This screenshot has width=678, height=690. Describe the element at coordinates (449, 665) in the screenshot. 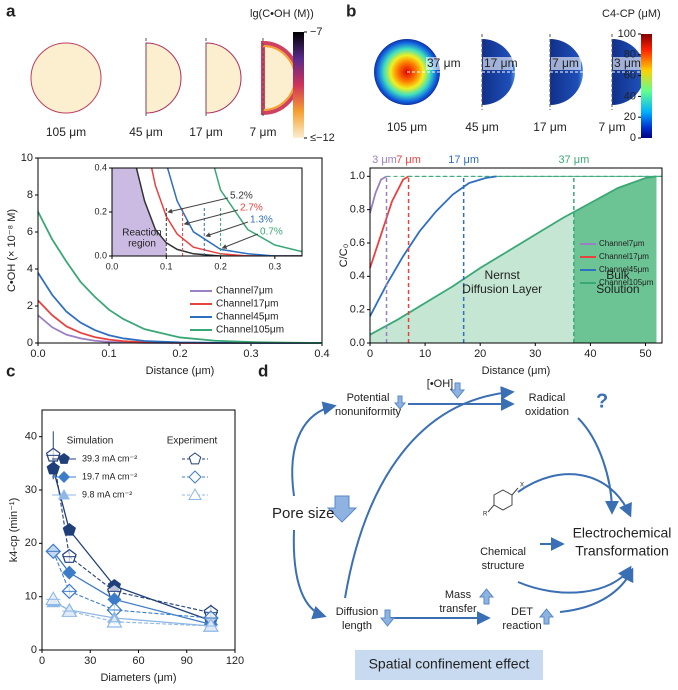

I see `effect-box` at that location.